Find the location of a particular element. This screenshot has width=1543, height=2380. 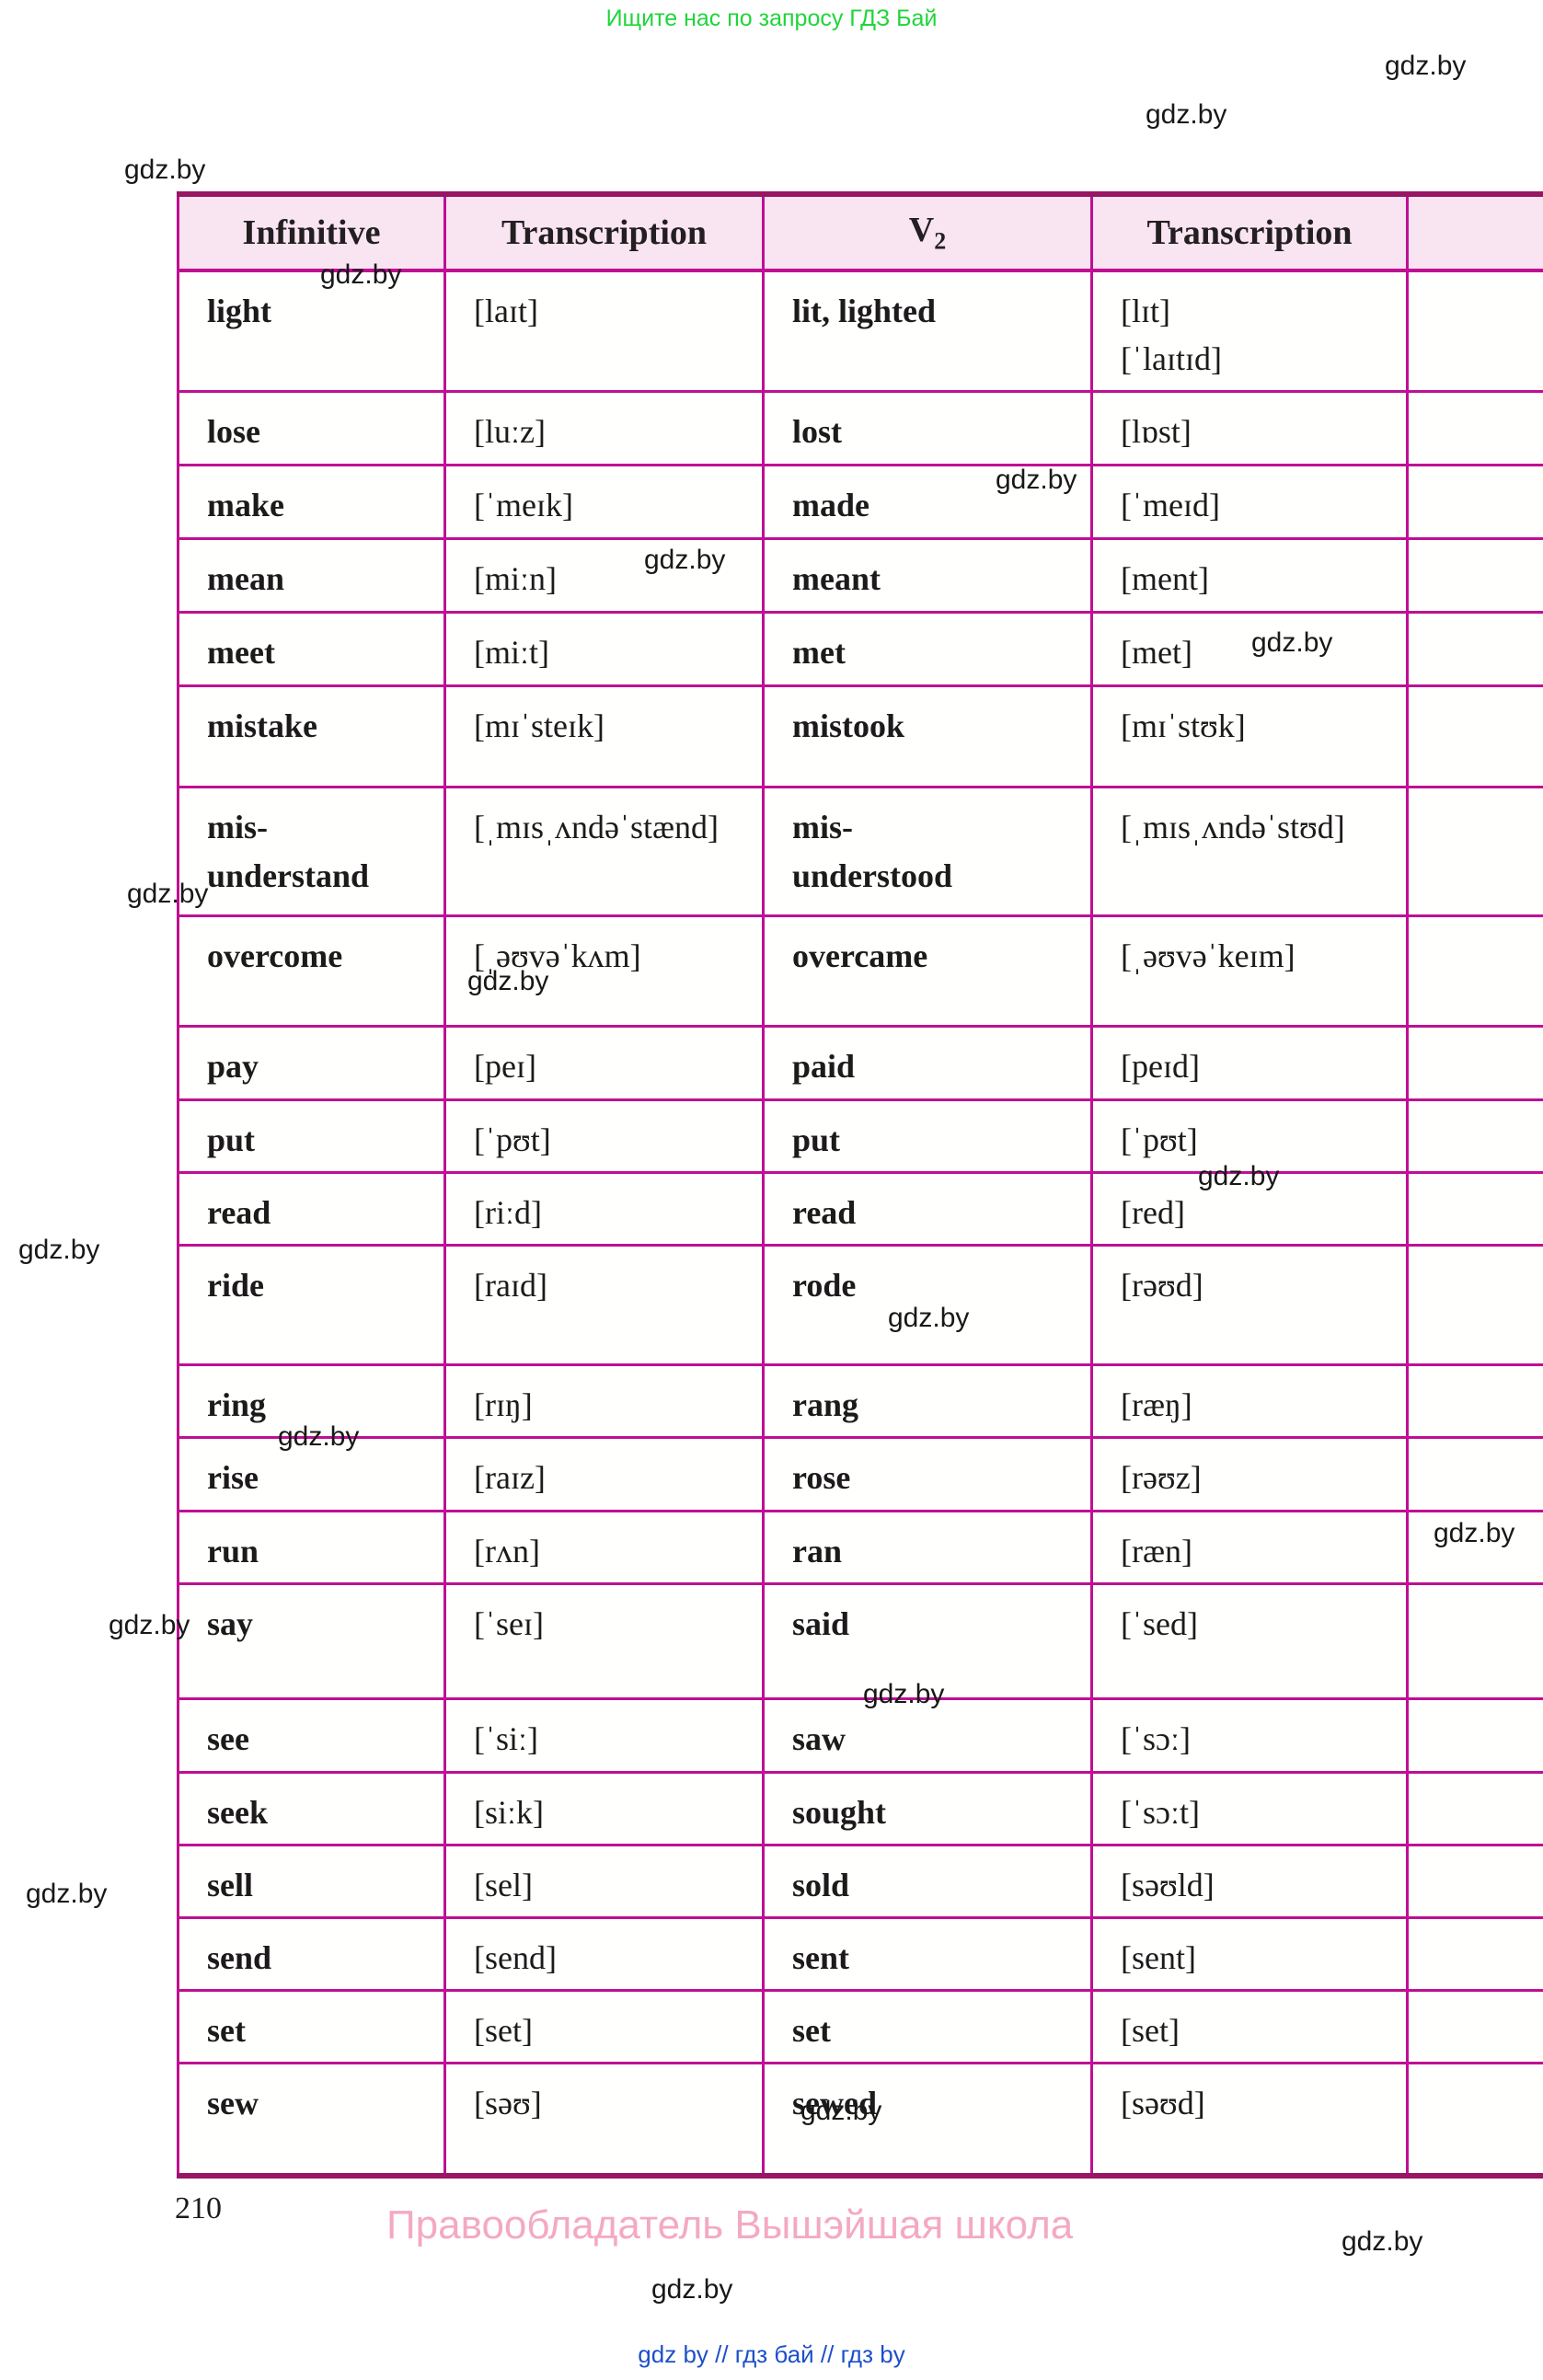

v2-cell: set is located at coordinates (927, 2027).